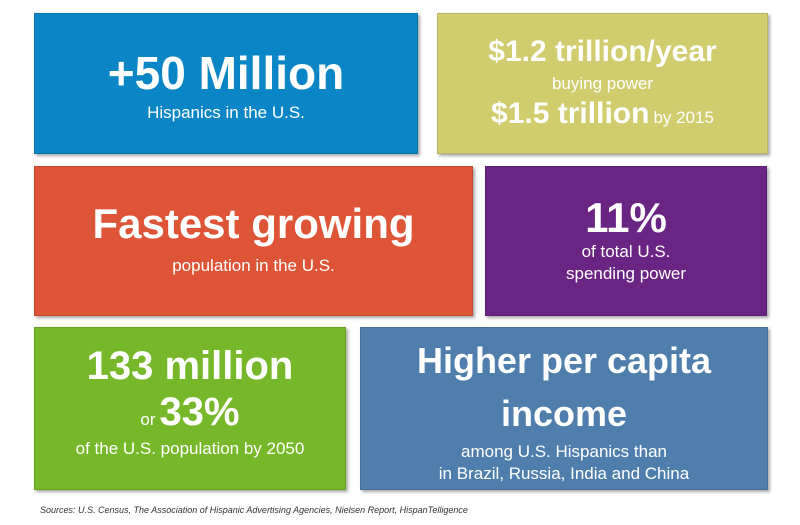  What do you see at coordinates (564, 451) in the screenshot?
I see `income-caption-line1: among U.S. Hispanics than` at bounding box center [564, 451].